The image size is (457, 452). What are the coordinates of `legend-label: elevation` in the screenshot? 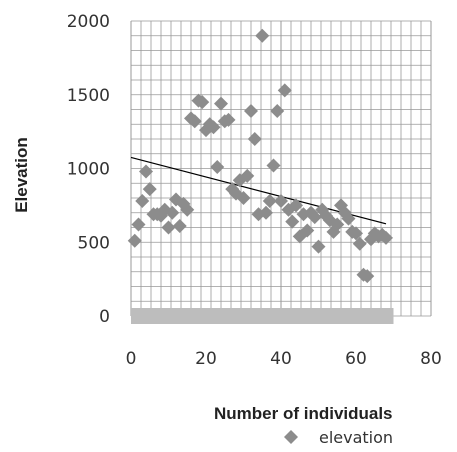 It's located at (356, 437).